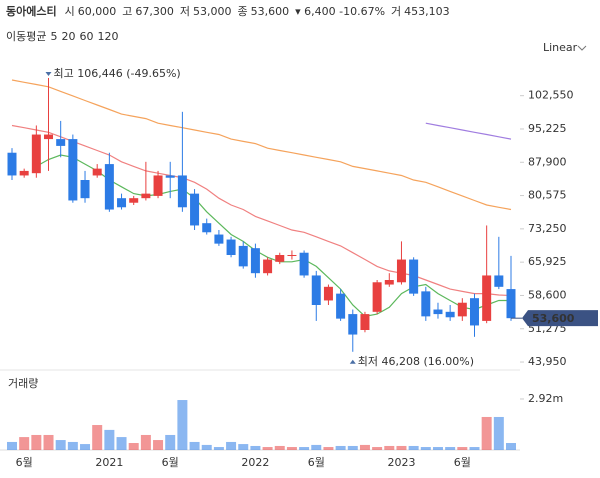 The width and height of the screenshot is (600, 478). Describe the element at coordinates (551, 95) in the screenshot. I see `y-tick-label: 102,550` at that location.